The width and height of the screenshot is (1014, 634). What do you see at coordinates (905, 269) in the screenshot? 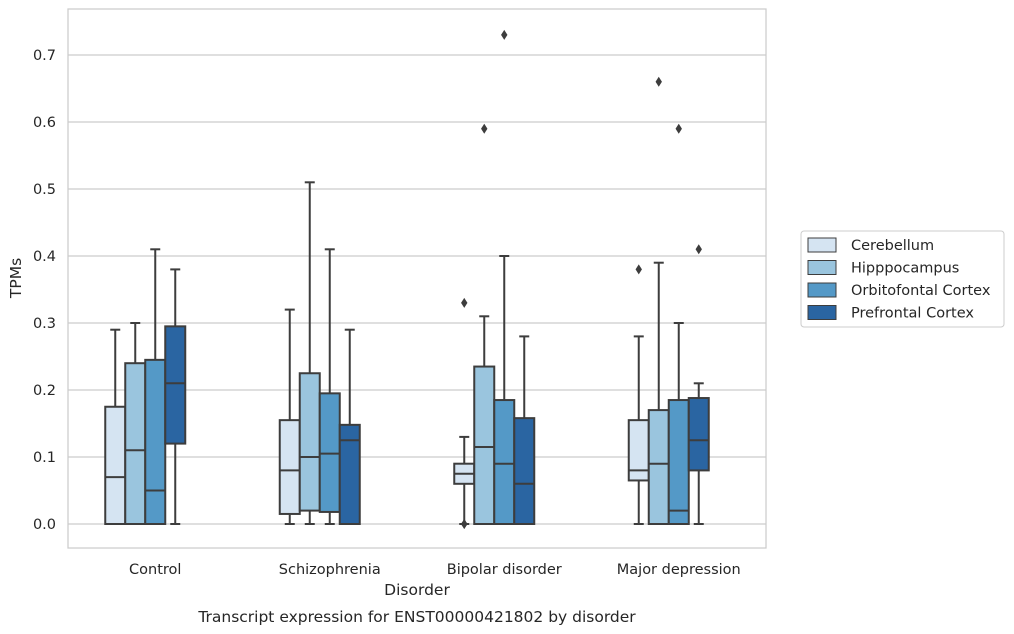
I see `legend-label: Hipppocampus` at bounding box center [905, 269].